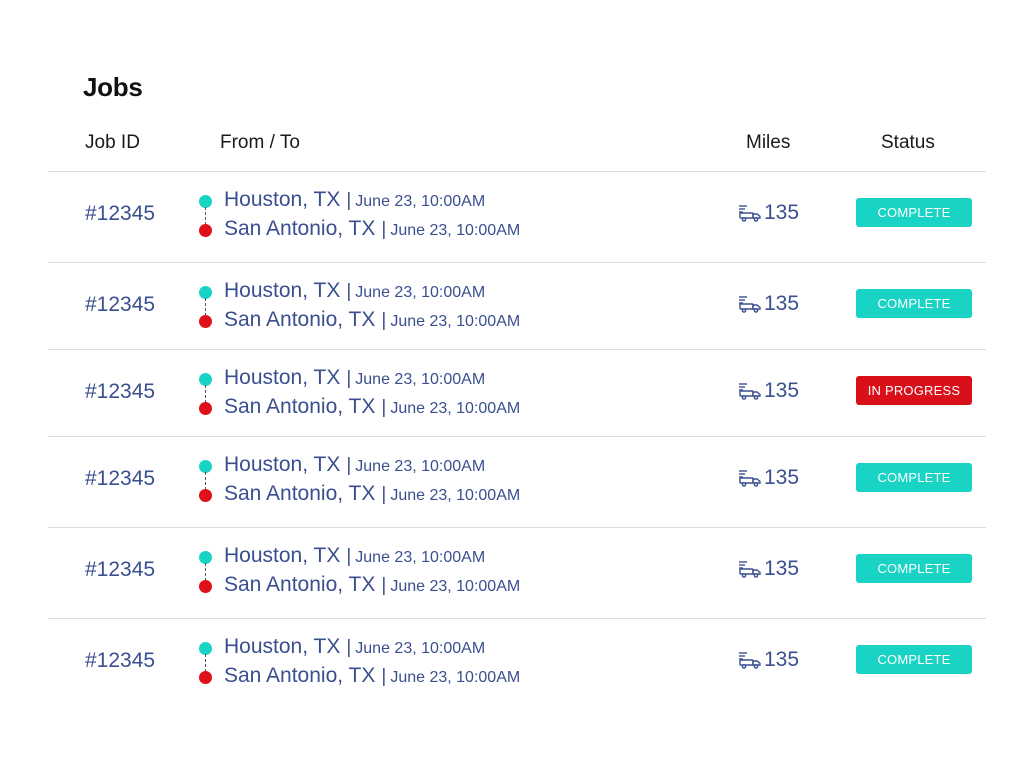 The height and width of the screenshot is (758, 1026). What do you see at coordinates (908, 142) in the screenshot?
I see `column-header-status: Status` at bounding box center [908, 142].